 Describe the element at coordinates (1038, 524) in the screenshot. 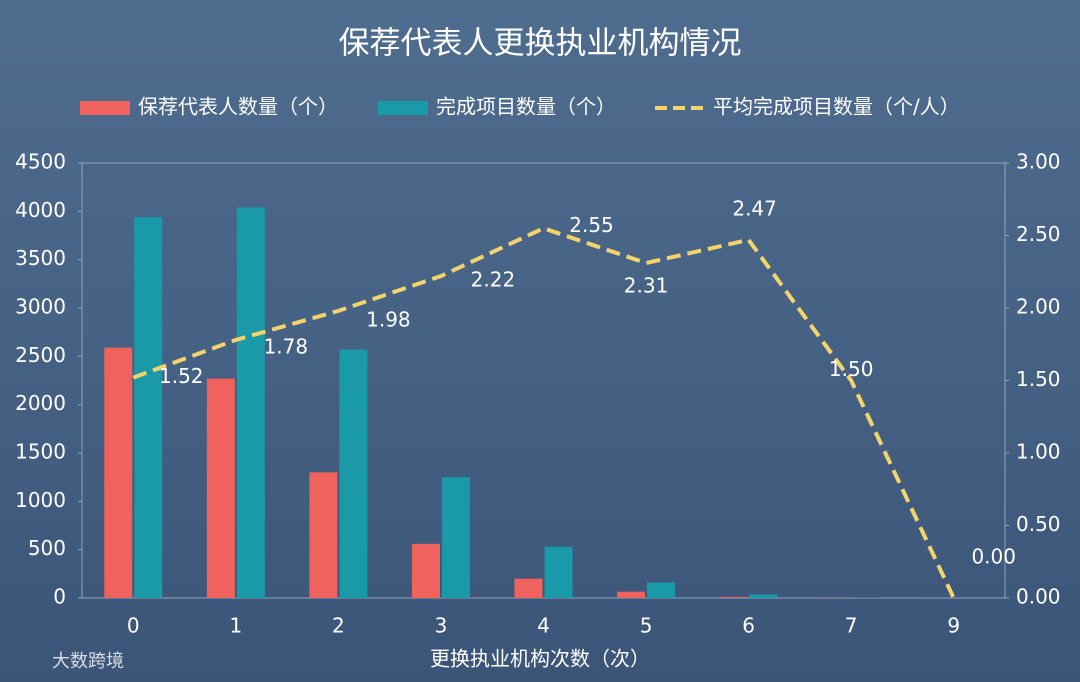

I see `y2-tick-label: 0.50` at that location.